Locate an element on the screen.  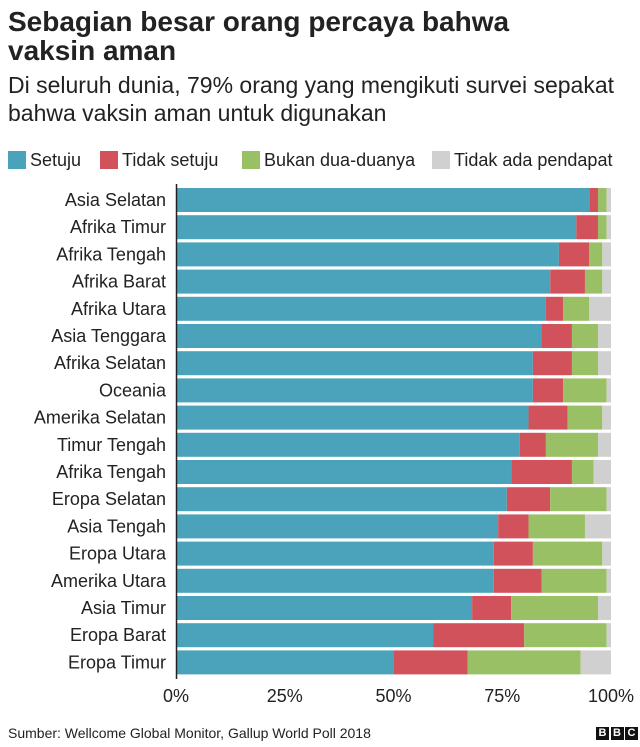
category-label: Asia Tenggara is located at coordinates (109, 336).